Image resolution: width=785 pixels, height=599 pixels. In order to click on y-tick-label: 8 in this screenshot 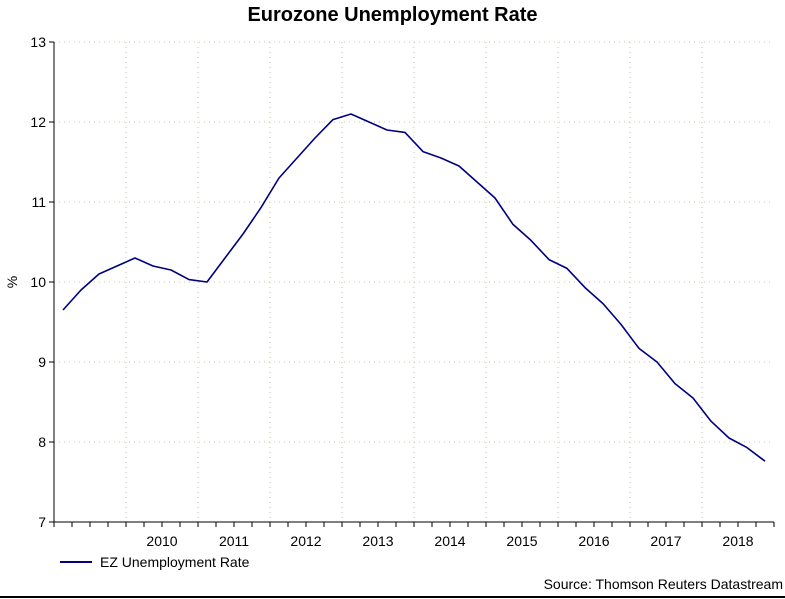, I will do `click(42, 442)`.